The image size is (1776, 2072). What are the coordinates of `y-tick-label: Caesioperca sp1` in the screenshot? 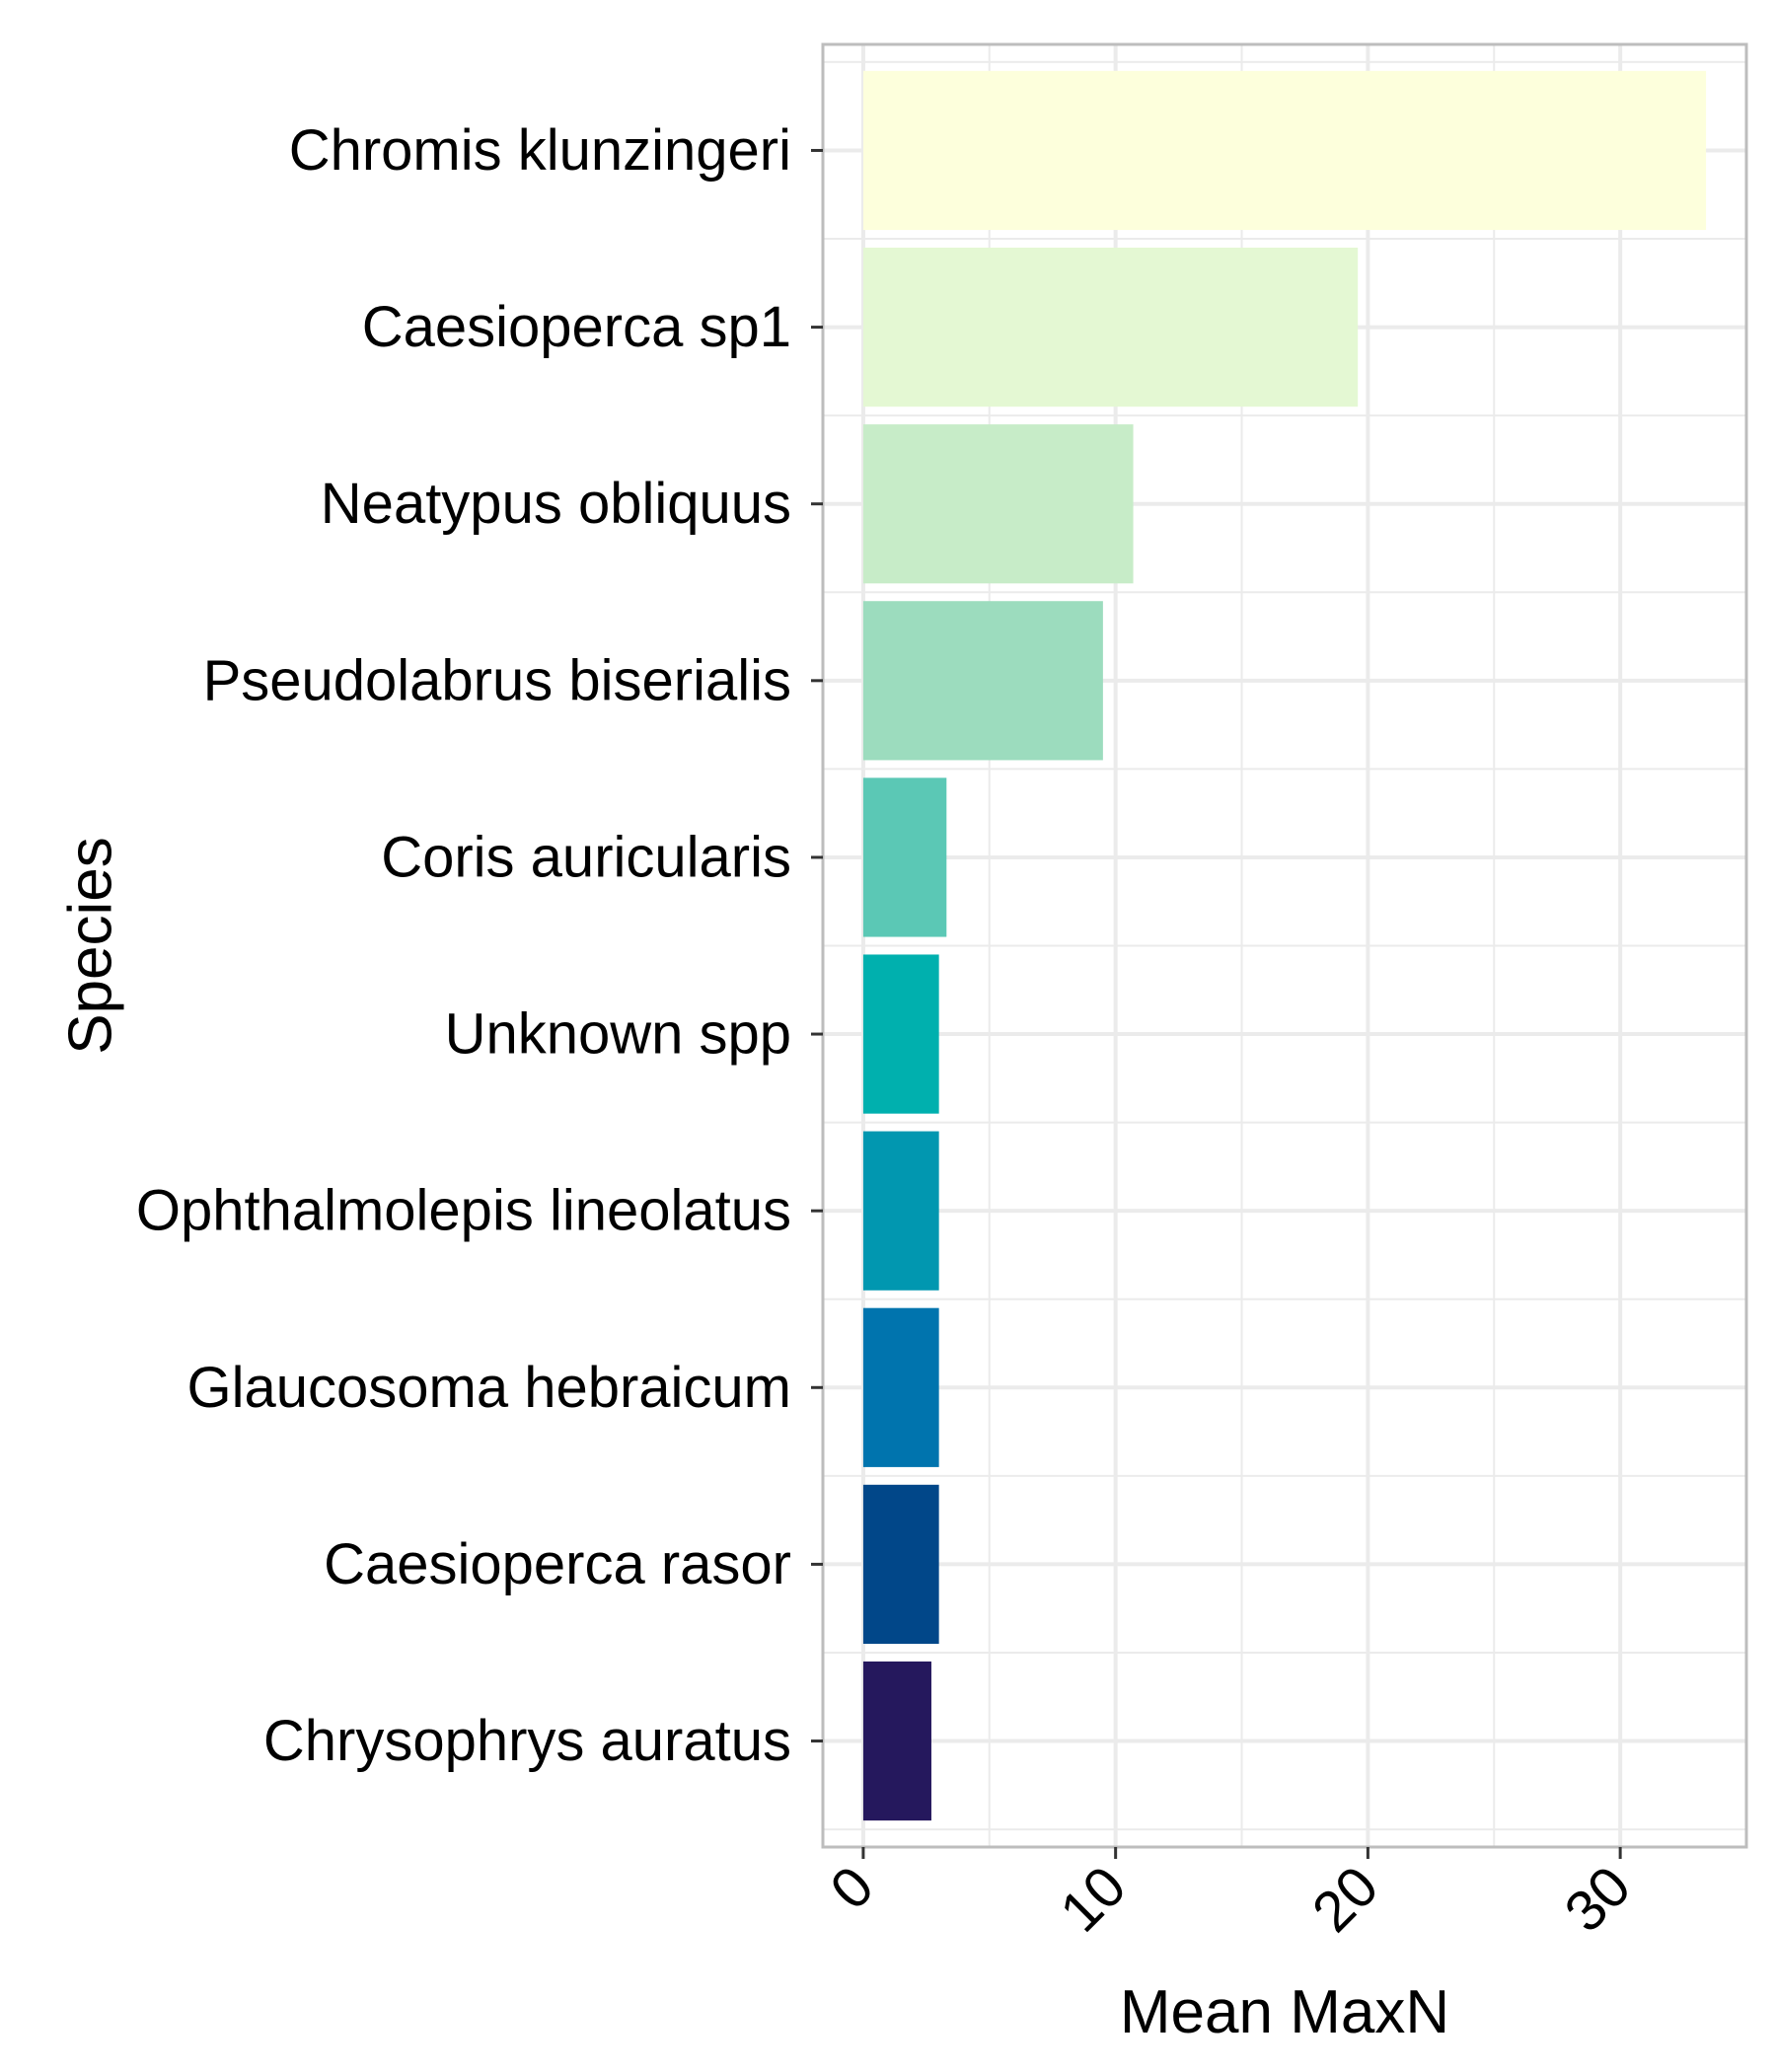 It's located at (577, 327).